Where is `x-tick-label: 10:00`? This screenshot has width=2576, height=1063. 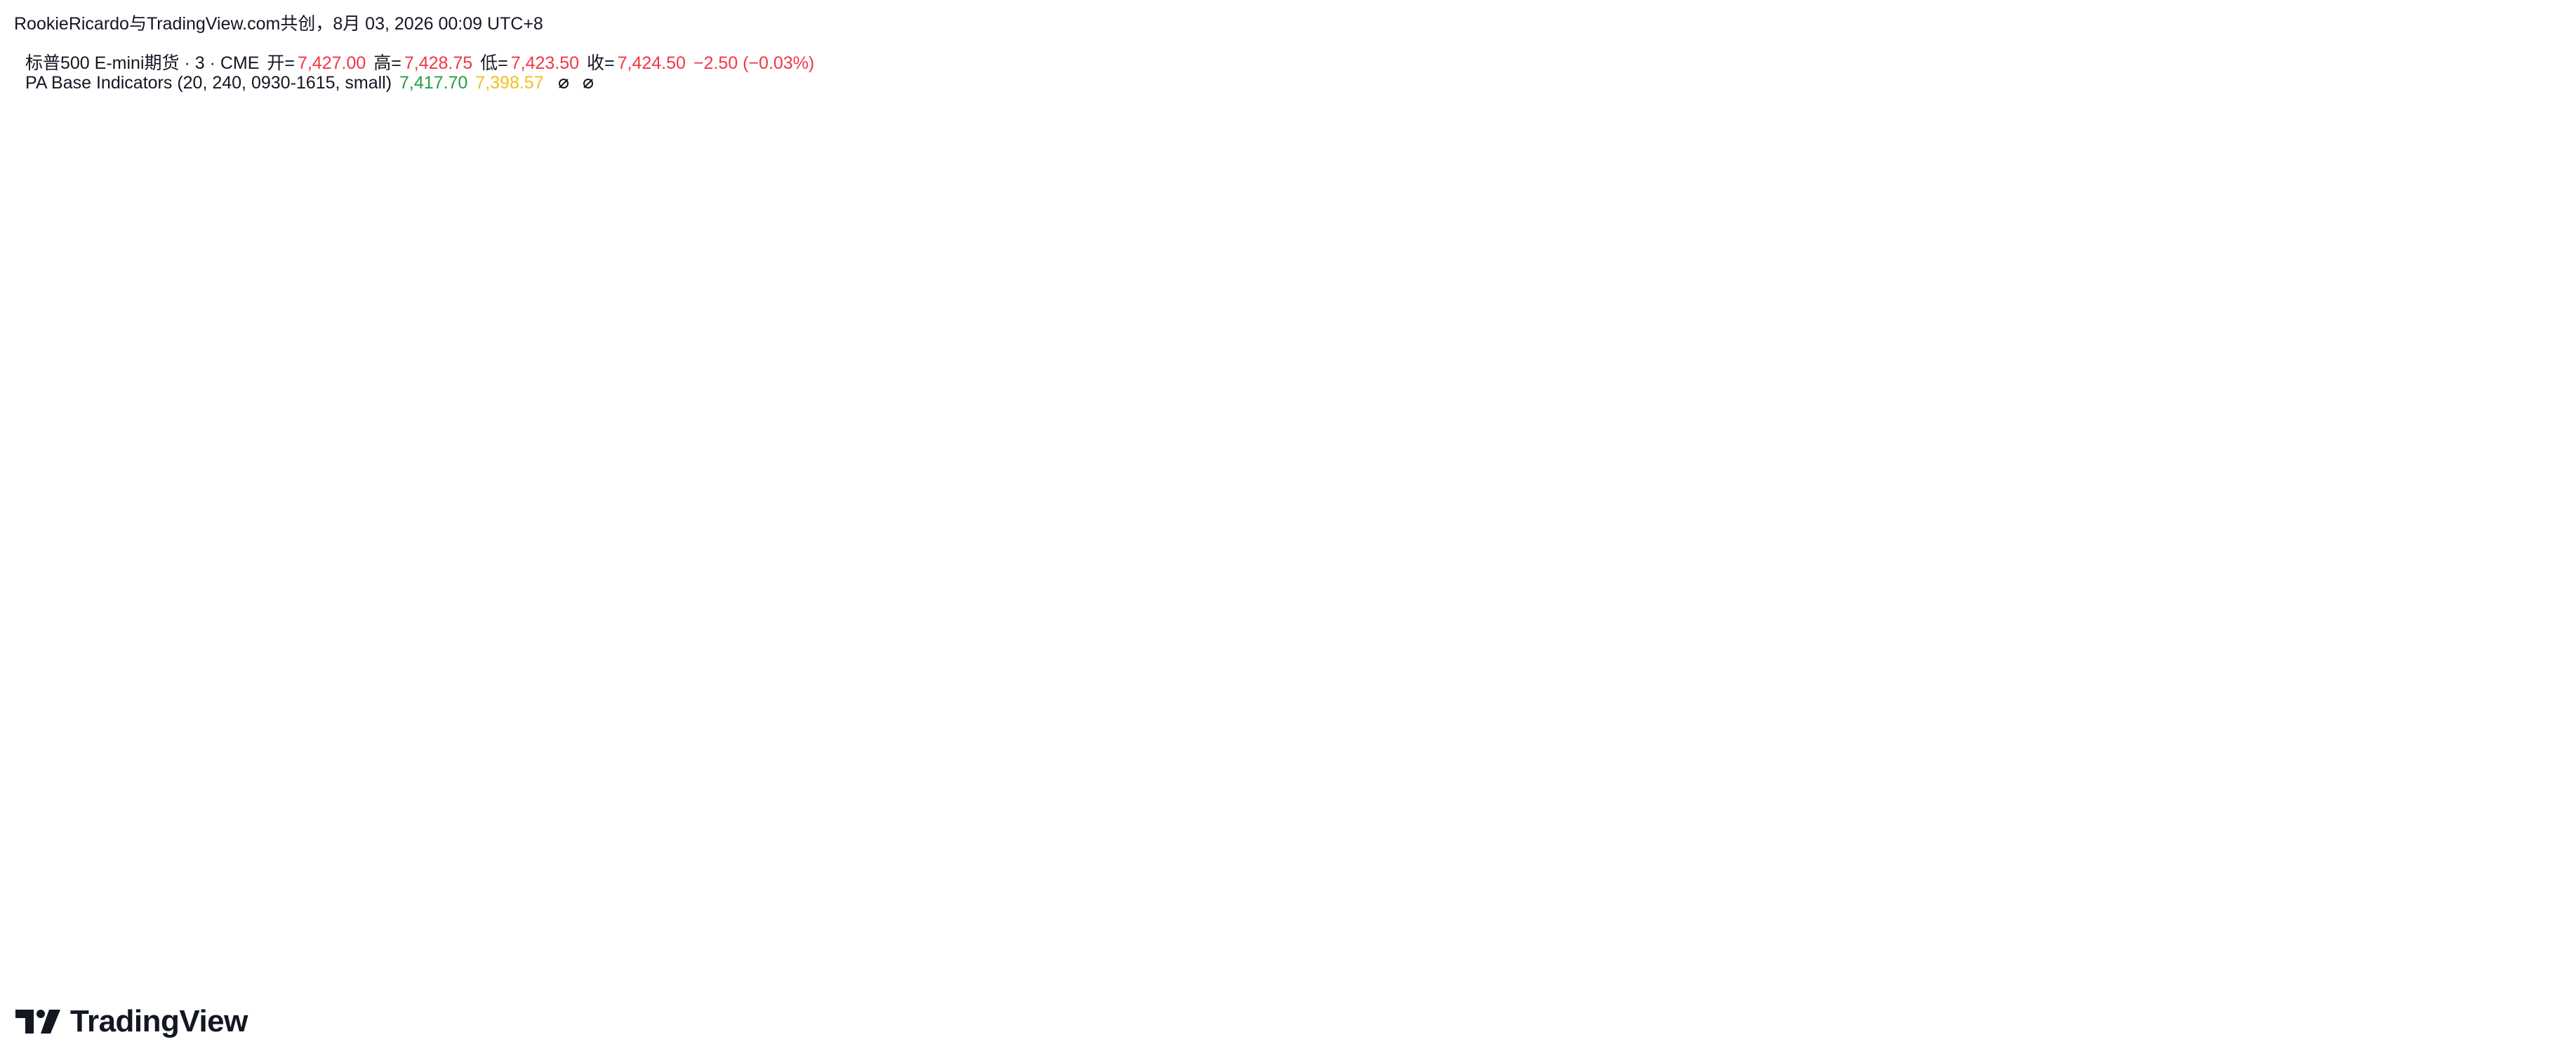 x-tick-label: 10:00 is located at coordinates (956, 961).